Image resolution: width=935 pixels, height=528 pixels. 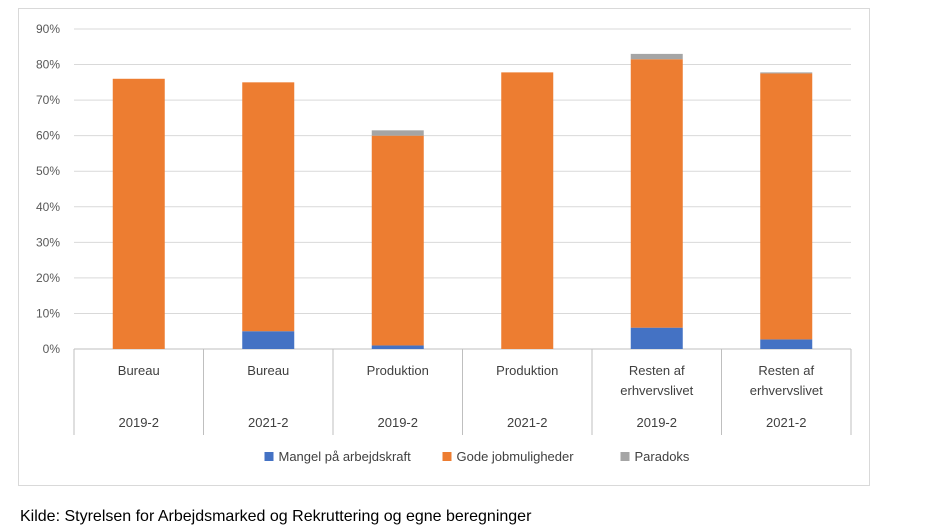 I want to click on y-tick-label: 20%, so click(x=48, y=278).